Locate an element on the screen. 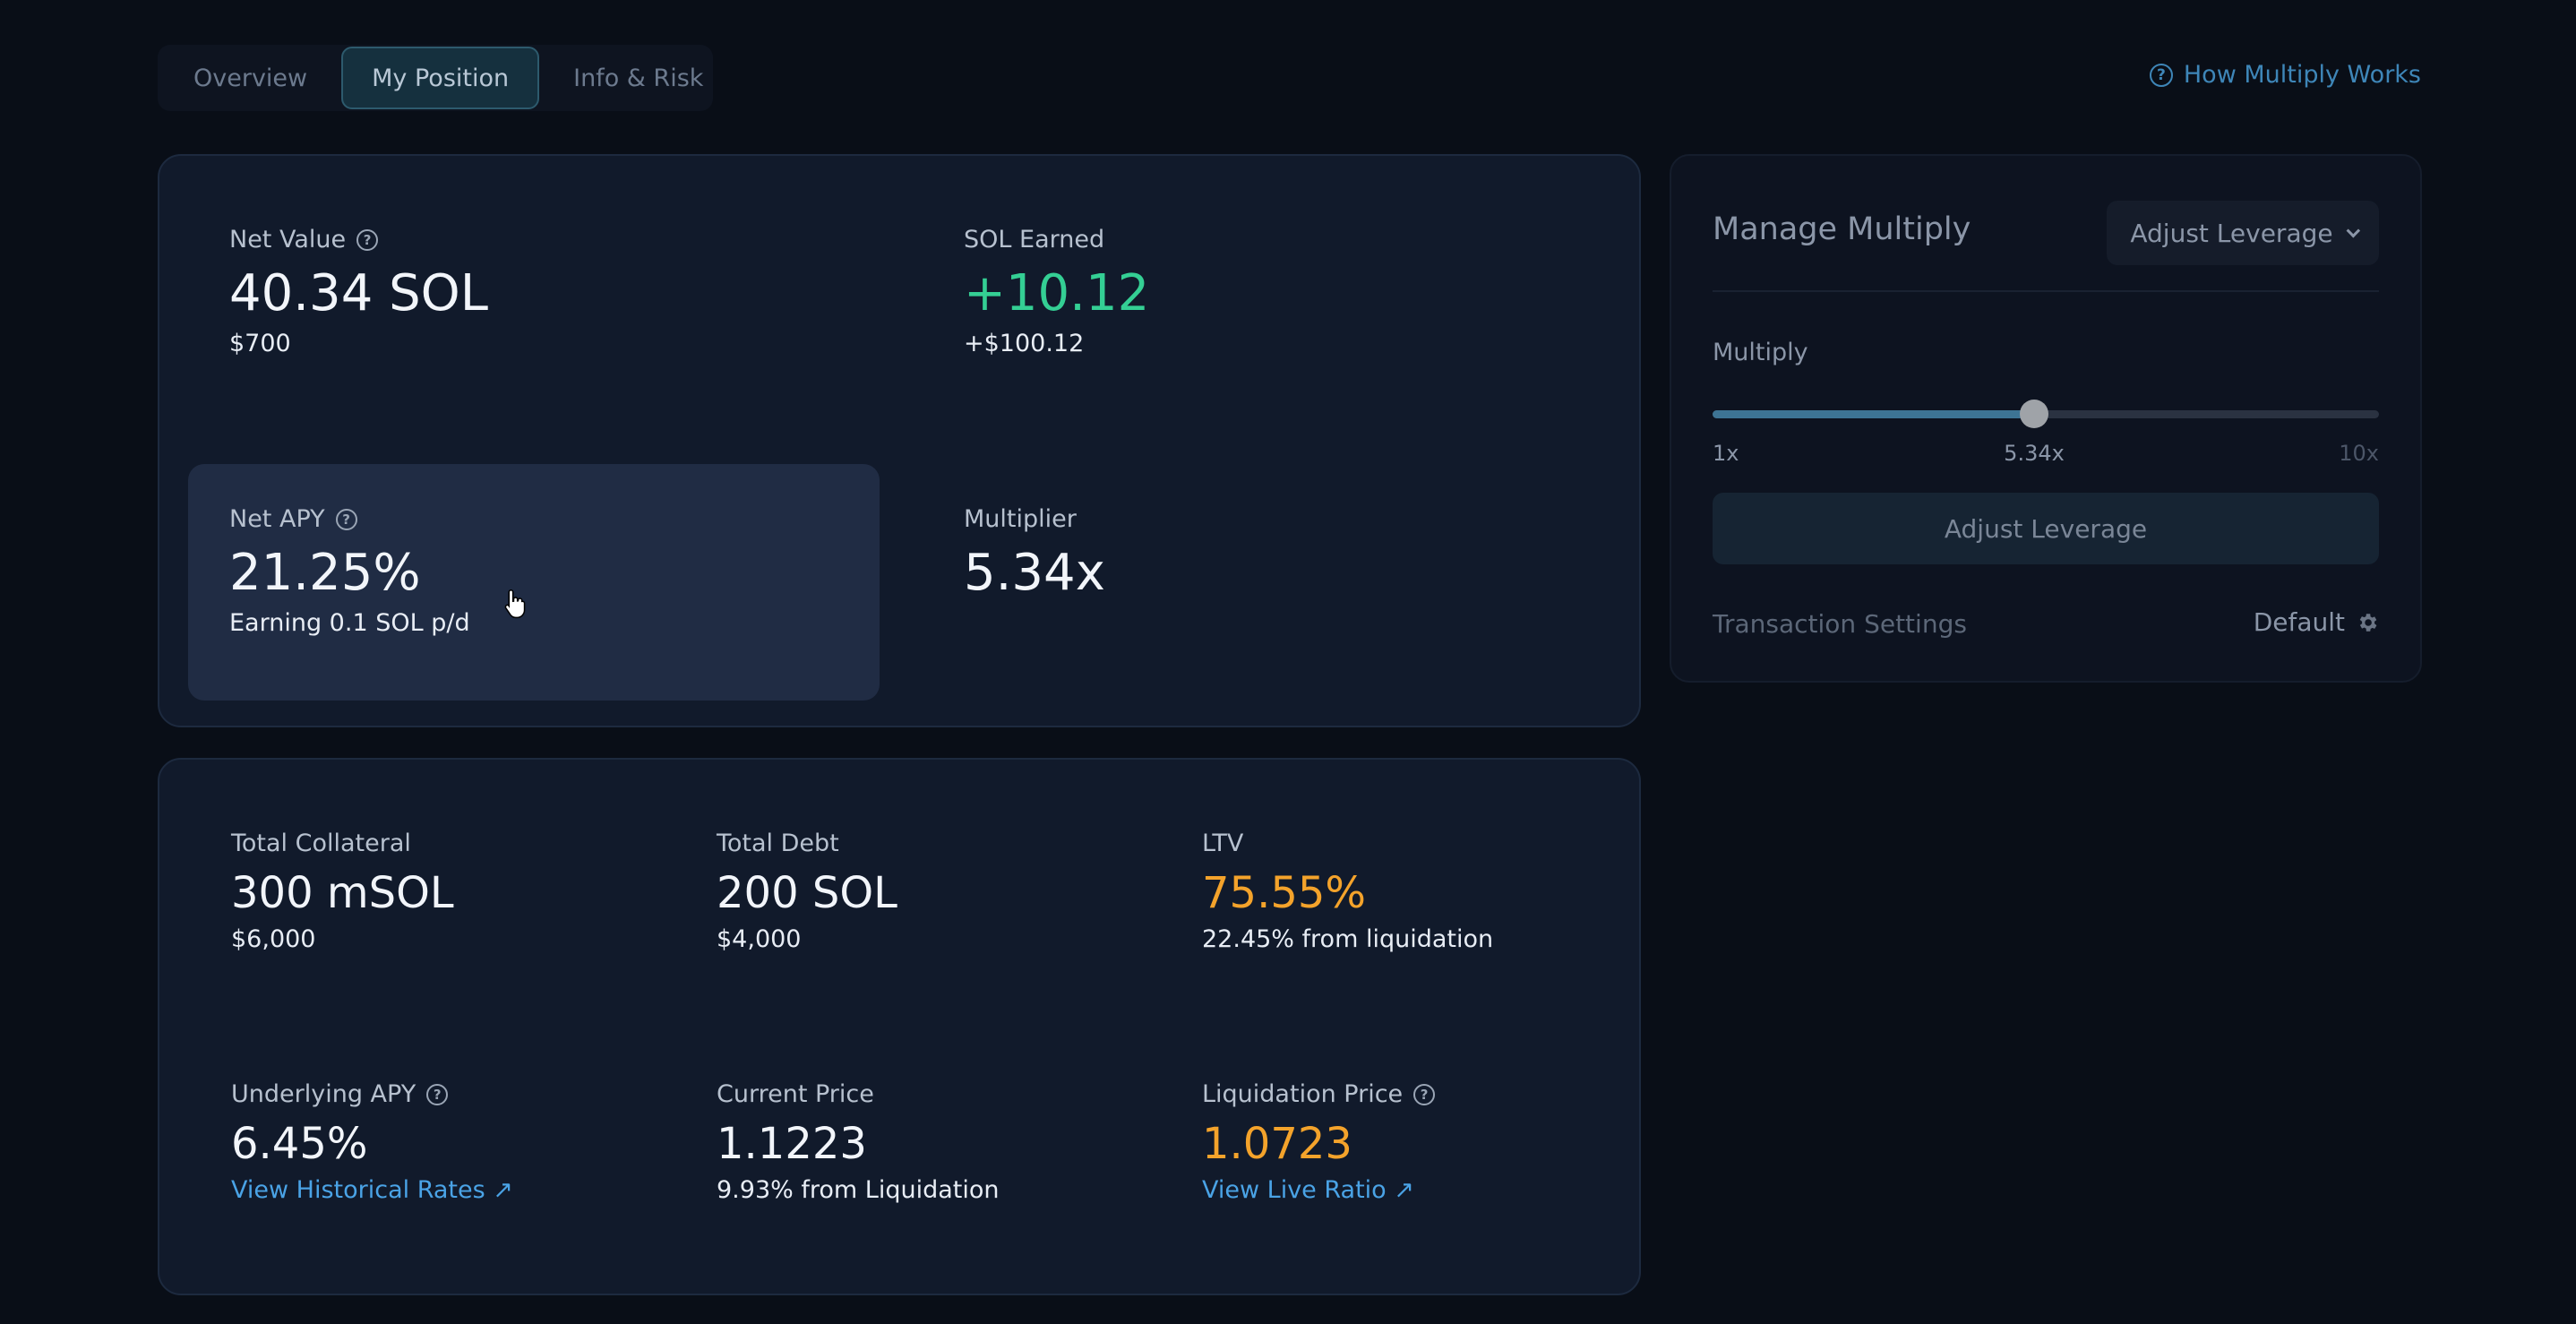 The height and width of the screenshot is (1324, 2576). total-collateral-stat: Total Collateral 300 mSOL $6,000 is located at coordinates (342, 891).